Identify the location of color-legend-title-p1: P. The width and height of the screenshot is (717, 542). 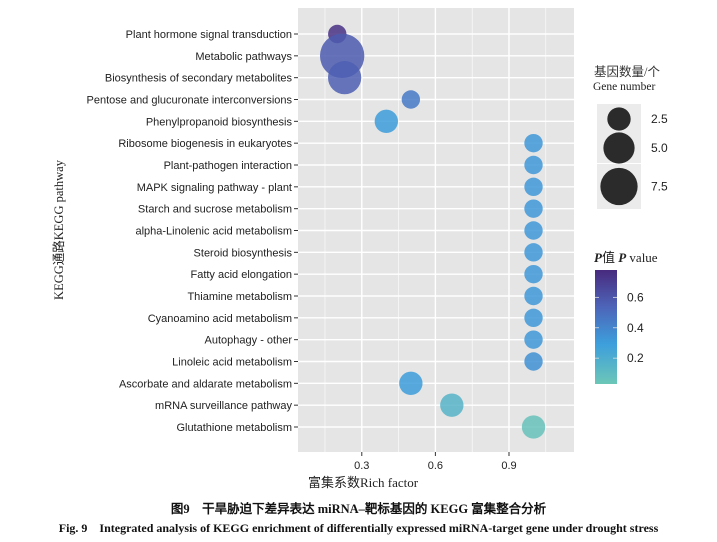
(598, 257).